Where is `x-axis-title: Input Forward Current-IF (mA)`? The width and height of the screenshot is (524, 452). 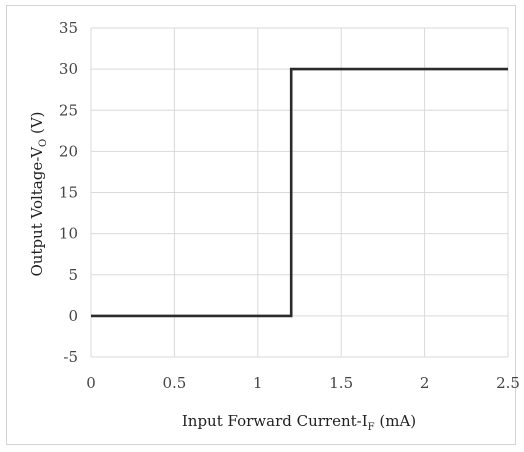
x-axis-title: Input Forward Current-IF (mA) is located at coordinates (299, 422).